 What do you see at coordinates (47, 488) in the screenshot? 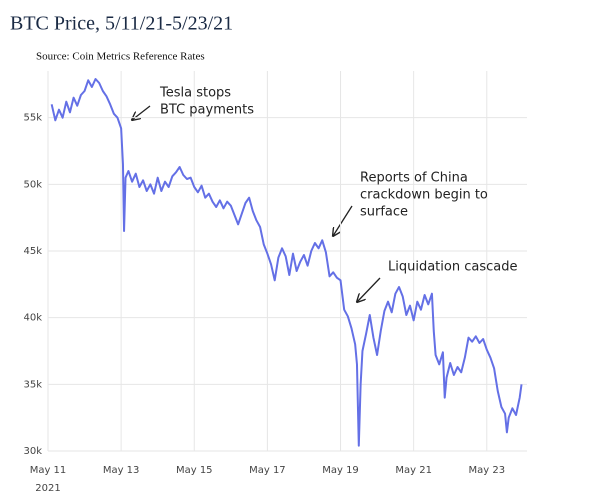
I see `x-year-label: 2021` at bounding box center [47, 488].